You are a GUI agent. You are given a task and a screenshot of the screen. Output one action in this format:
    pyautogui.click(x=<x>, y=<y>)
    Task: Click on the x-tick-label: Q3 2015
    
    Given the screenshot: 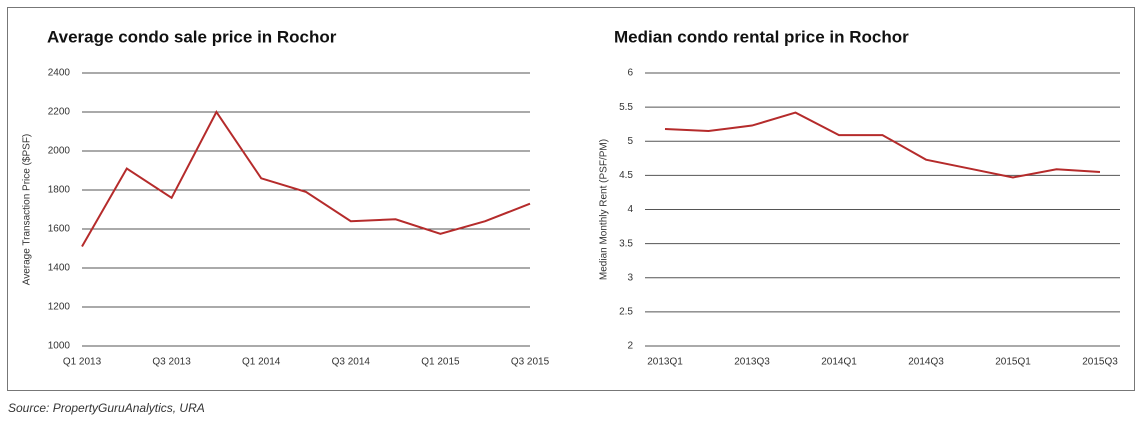 What is the action you would take?
    pyautogui.click(x=530, y=362)
    